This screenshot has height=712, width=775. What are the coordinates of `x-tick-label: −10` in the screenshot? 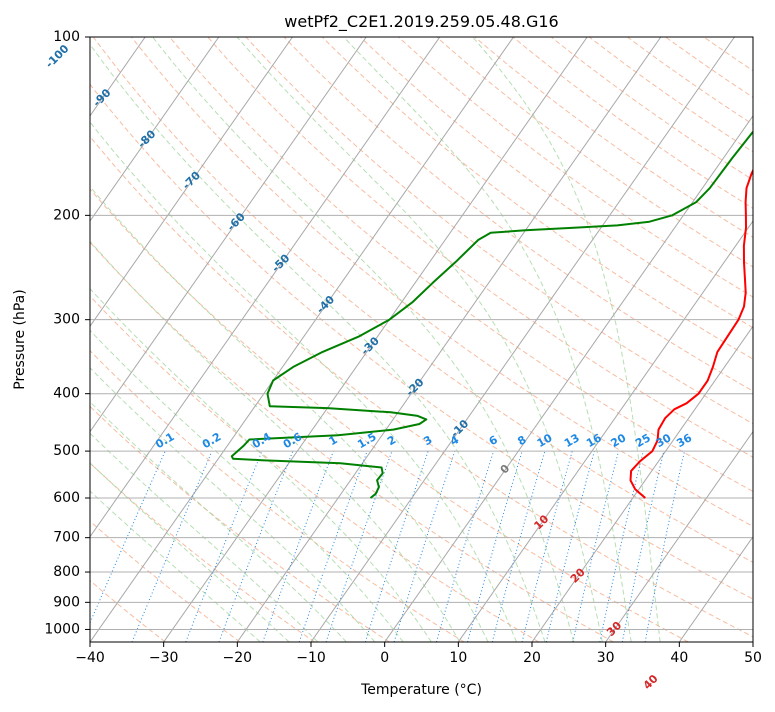 It's located at (311, 658).